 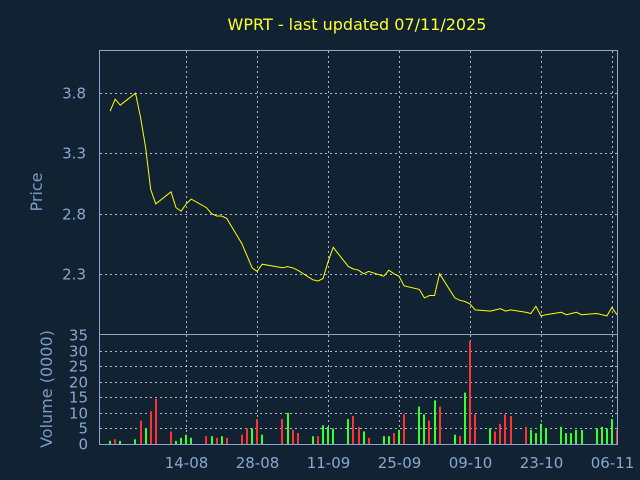 I want to click on price-y-tick-labels: 2.3 2.8 3.3 3.8, so click(x=74, y=184).